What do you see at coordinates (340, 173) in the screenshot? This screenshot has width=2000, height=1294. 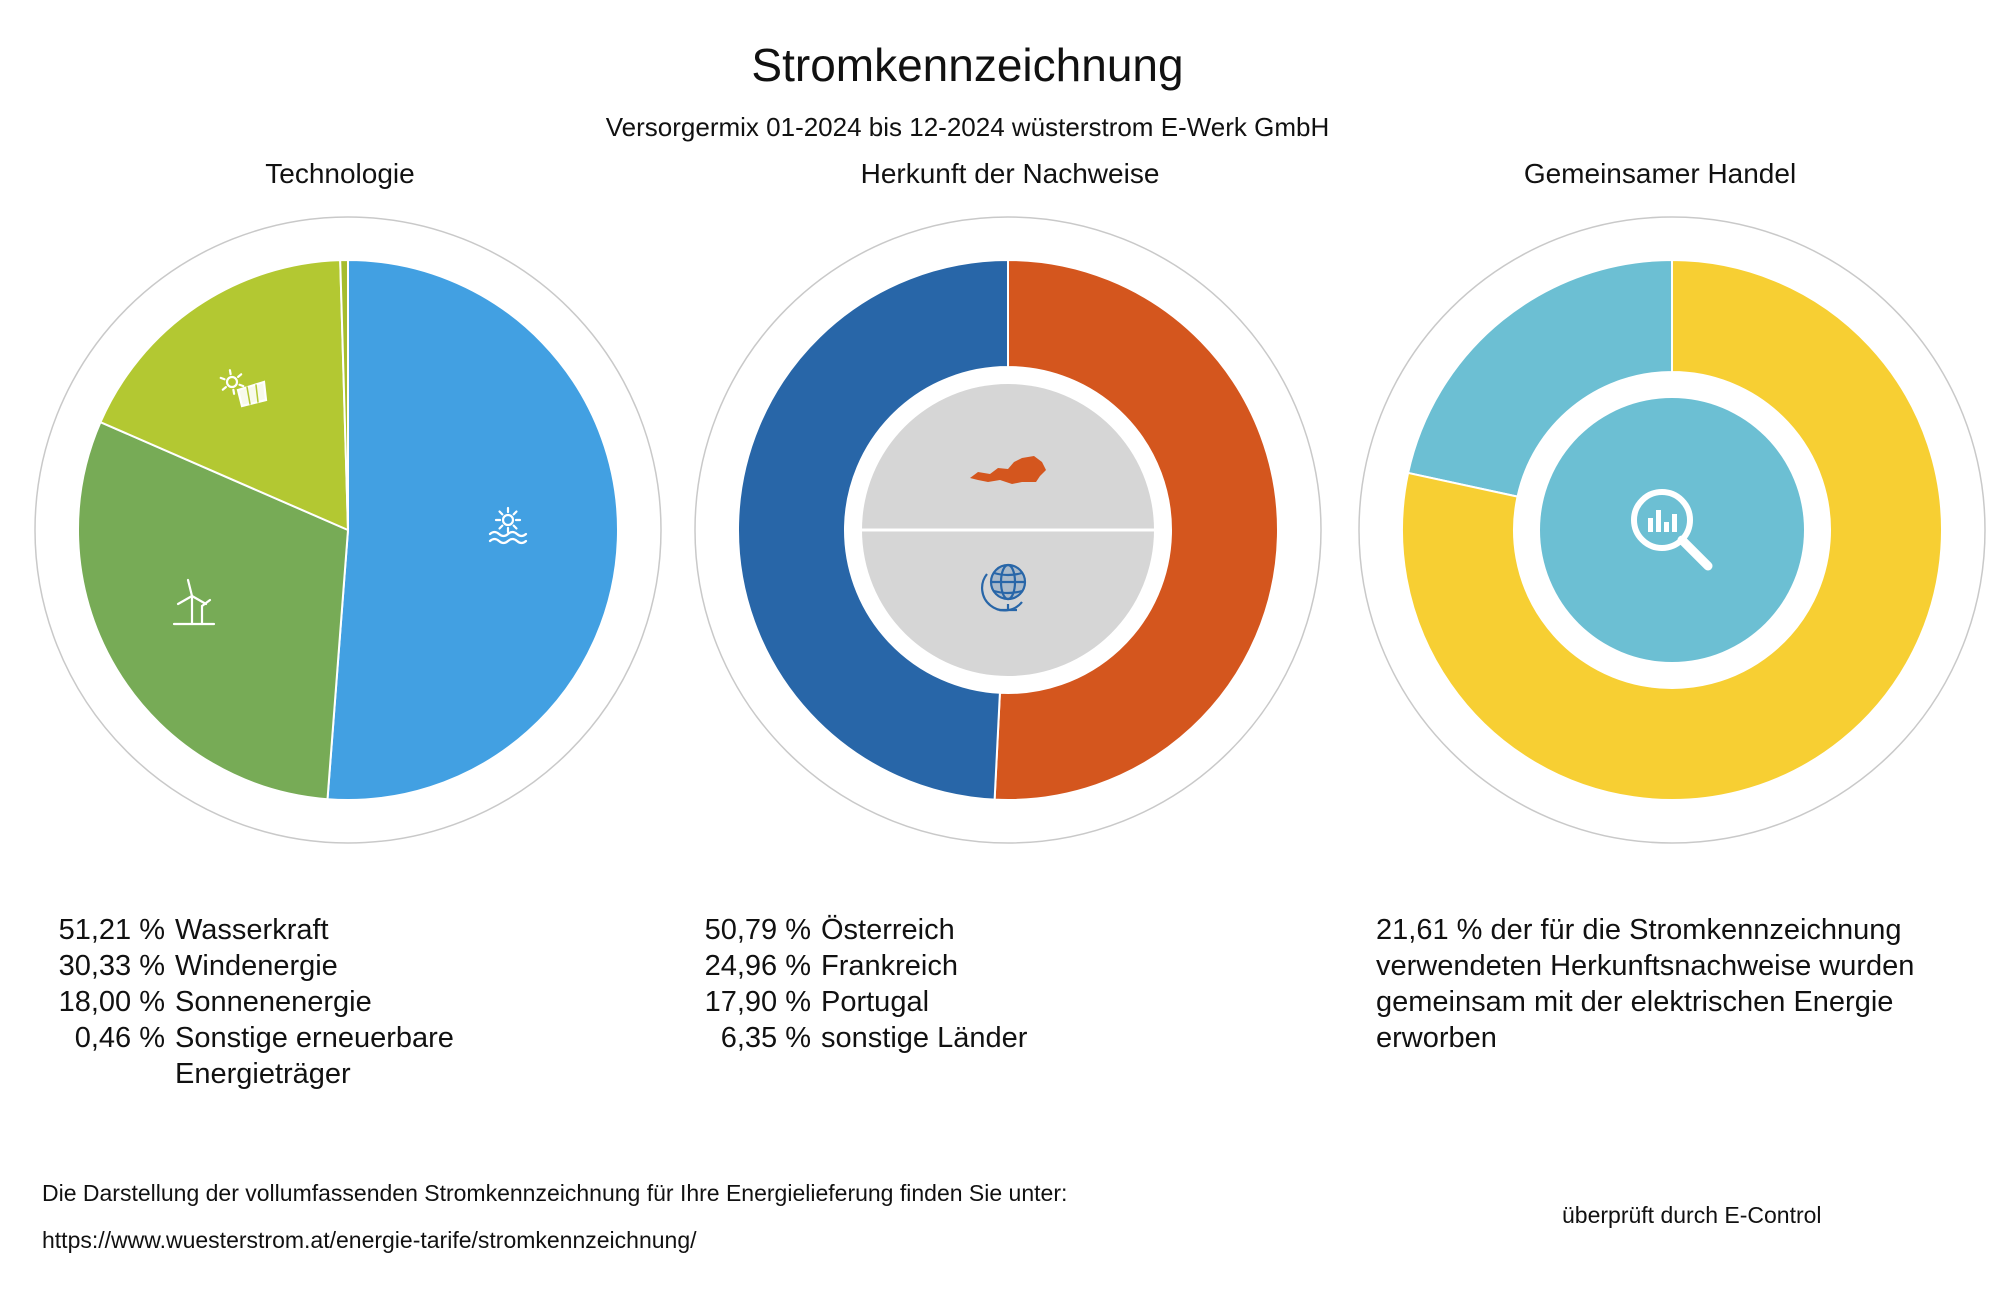 I see `chart-title-technologie: Technologie` at bounding box center [340, 173].